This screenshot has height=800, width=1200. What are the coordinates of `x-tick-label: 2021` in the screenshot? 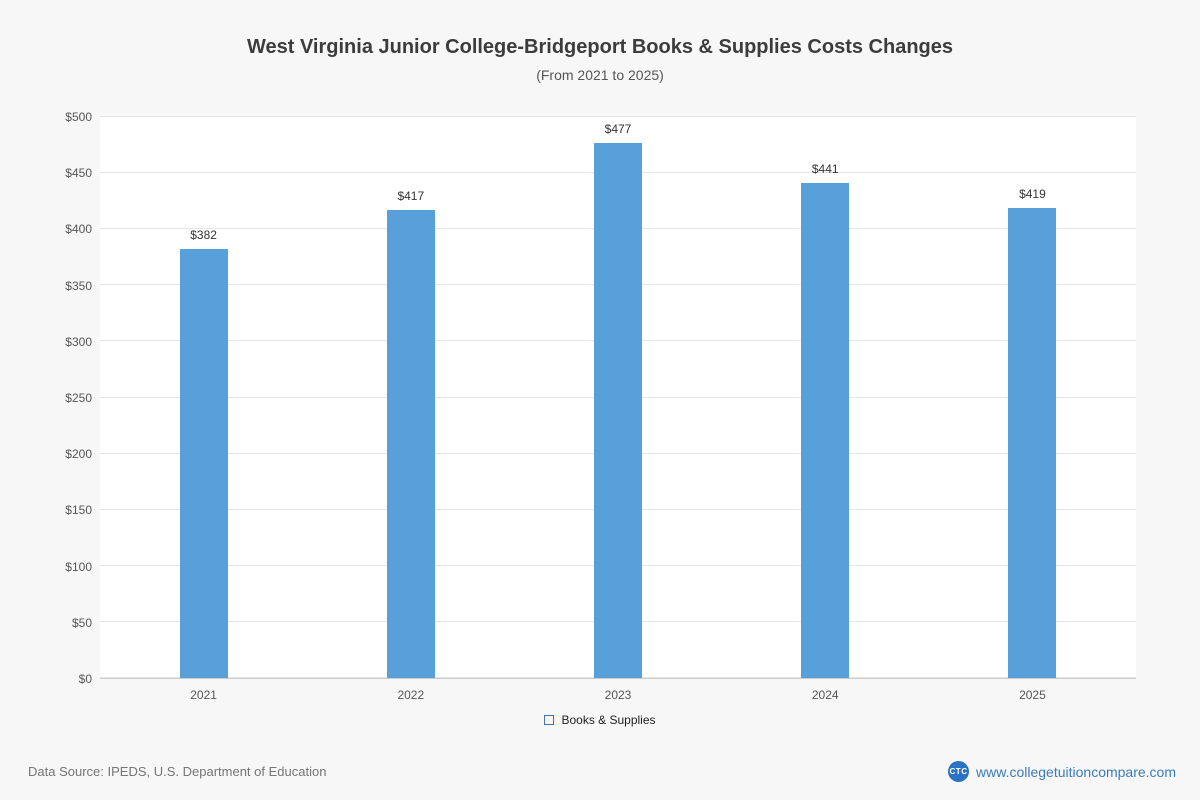 It's located at (203, 695).